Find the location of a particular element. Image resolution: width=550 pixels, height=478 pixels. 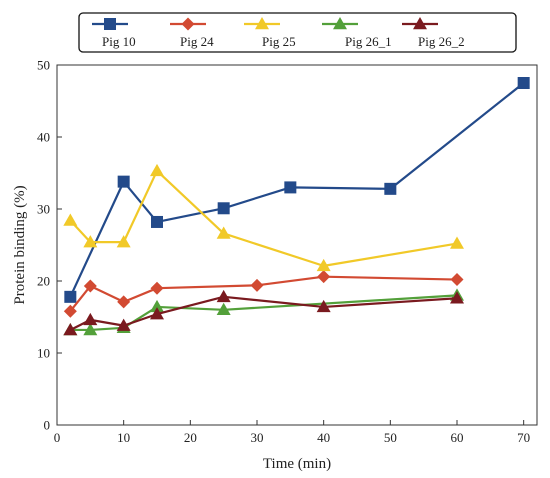

legend-item: Pig 10 is located at coordinates (114, 33).